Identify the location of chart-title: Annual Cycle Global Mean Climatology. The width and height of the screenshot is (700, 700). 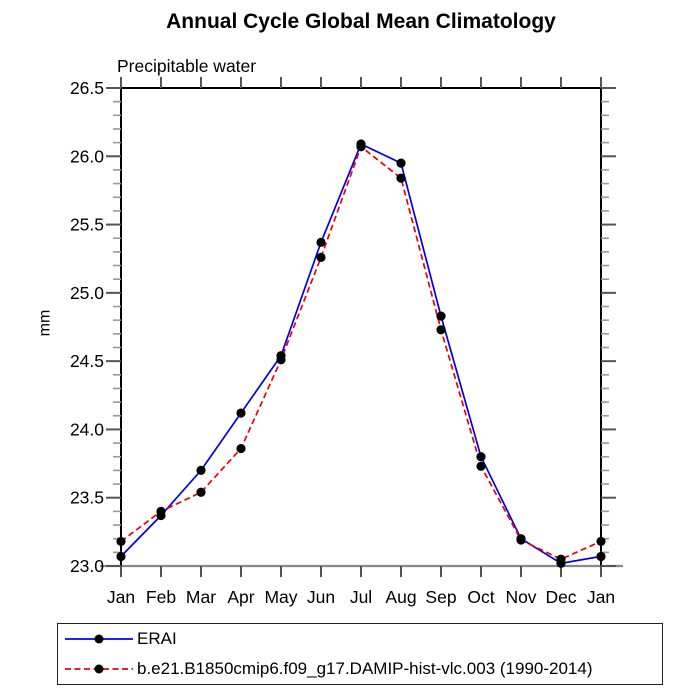
(361, 21).